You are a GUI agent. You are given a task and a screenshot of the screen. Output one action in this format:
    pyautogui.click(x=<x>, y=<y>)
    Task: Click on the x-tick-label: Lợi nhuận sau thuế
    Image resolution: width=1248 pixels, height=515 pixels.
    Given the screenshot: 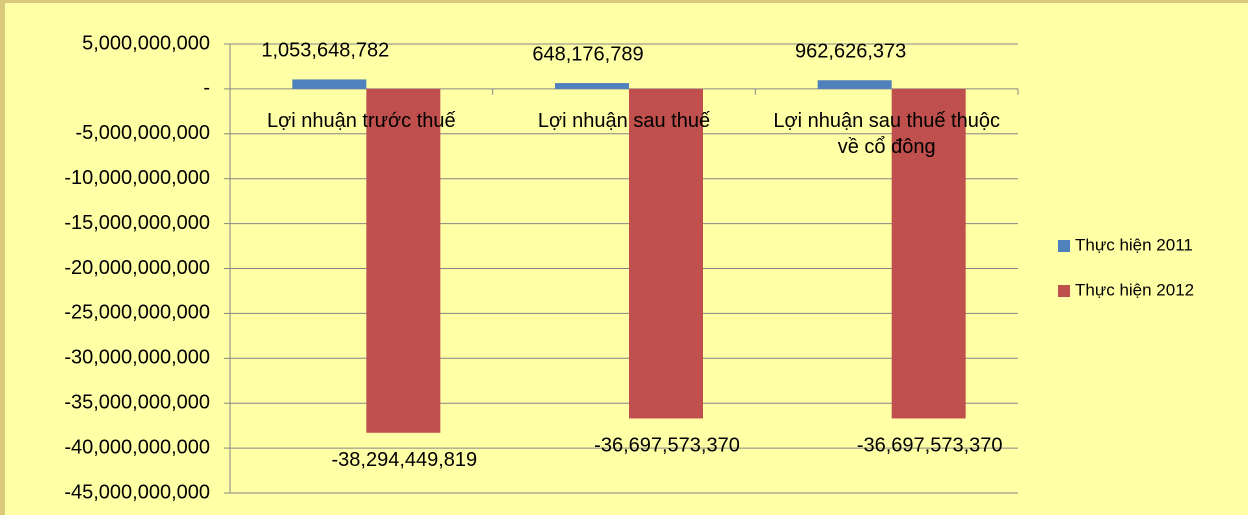 What is the action you would take?
    pyautogui.click(x=624, y=120)
    